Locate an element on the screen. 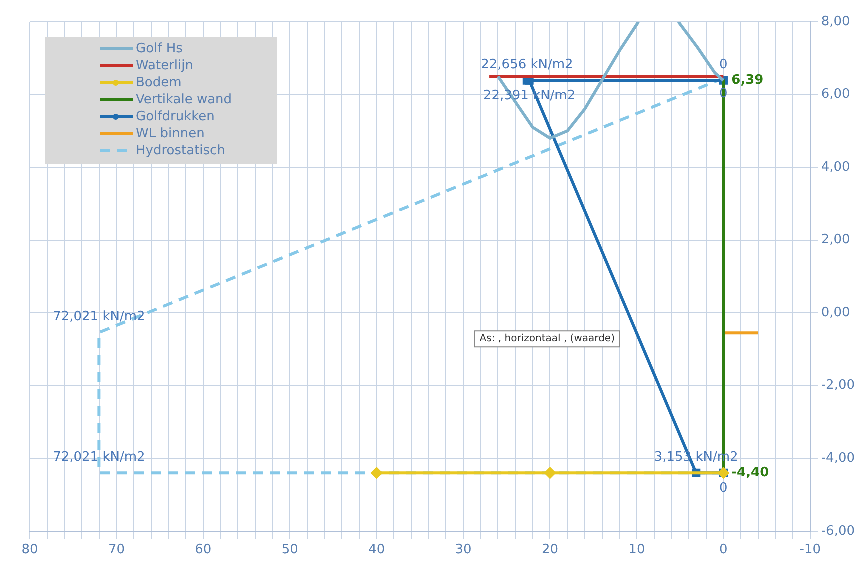  legend-label: Vertikale wand is located at coordinates (184, 100).